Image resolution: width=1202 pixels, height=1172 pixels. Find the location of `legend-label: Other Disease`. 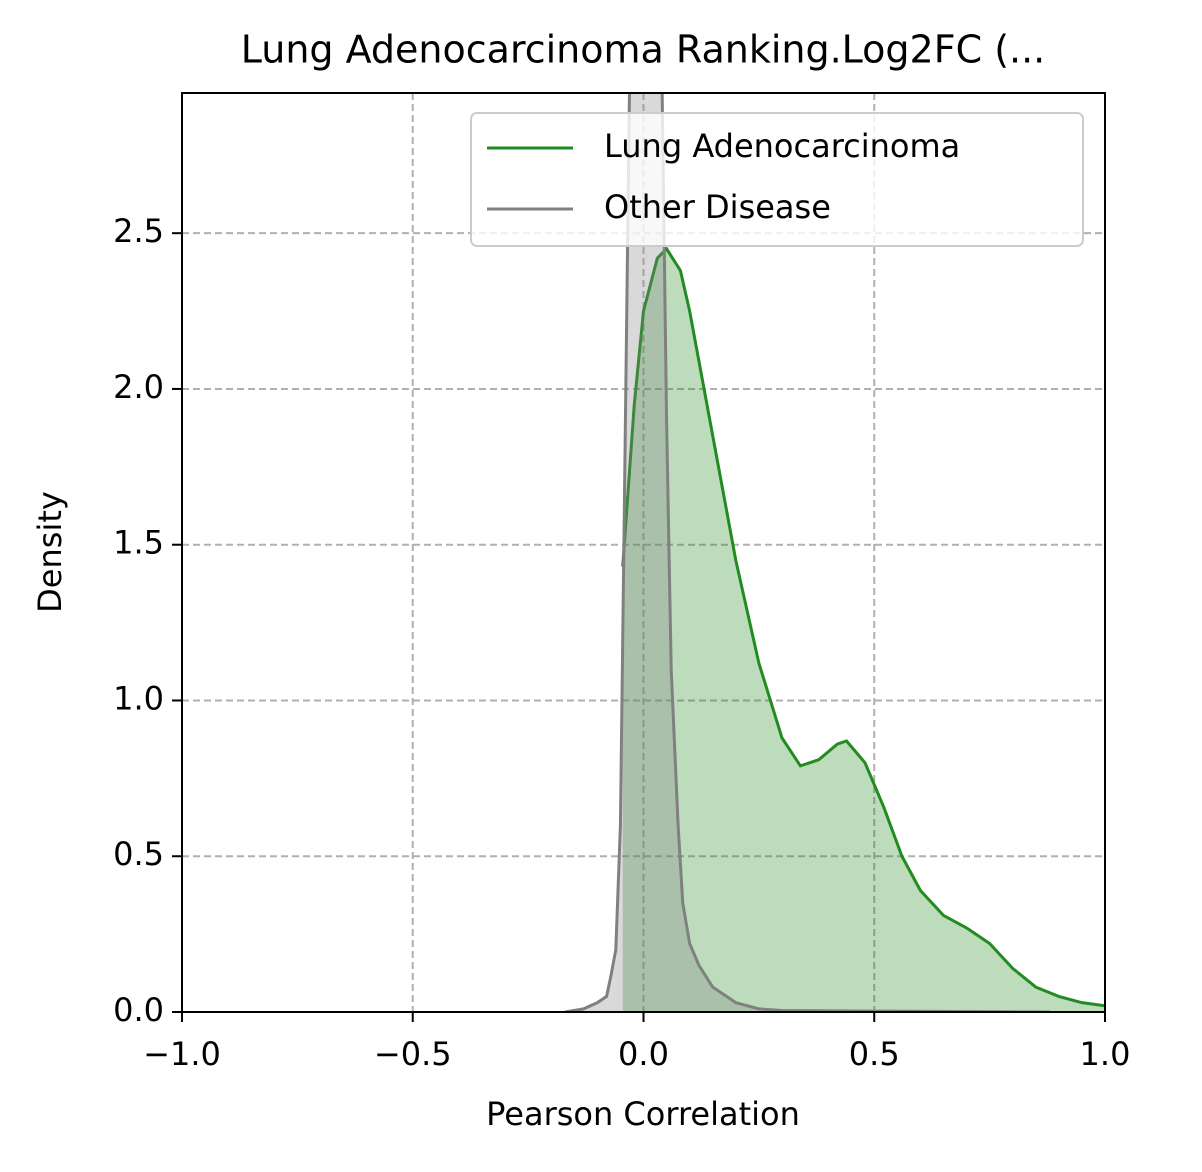

legend-label: Other Disease is located at coordinates (717, 207).